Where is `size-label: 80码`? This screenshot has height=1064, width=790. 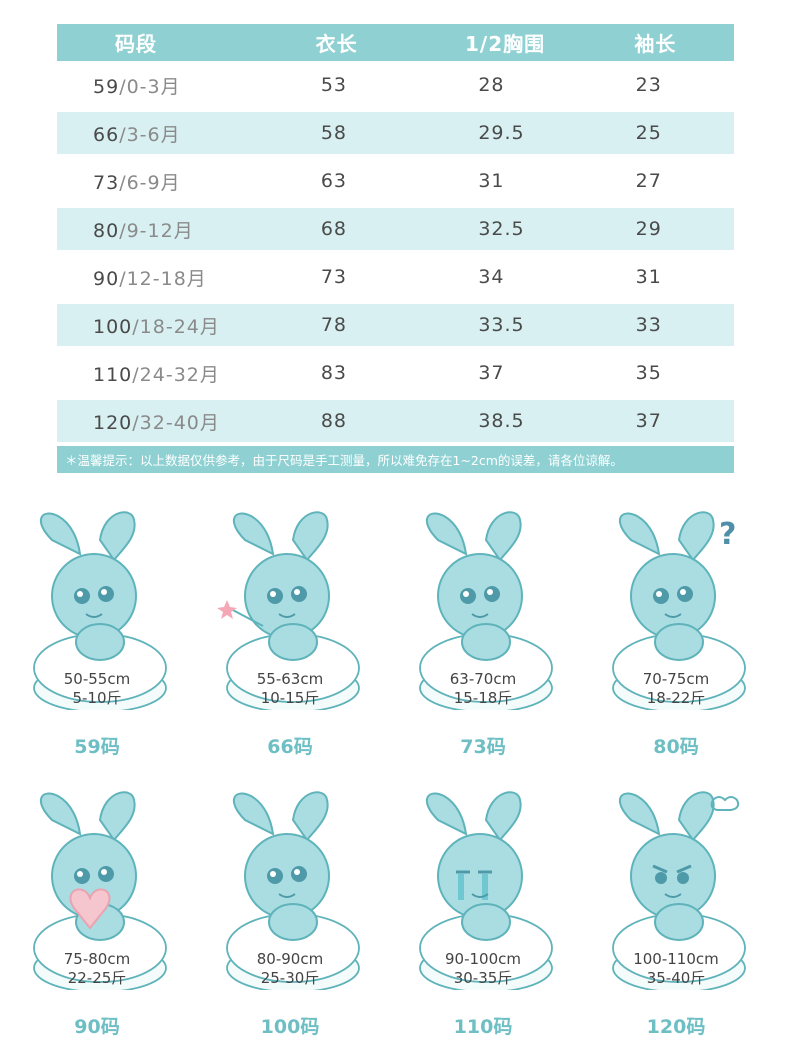 size-label: 80码 is located at coordinates (676, 747).